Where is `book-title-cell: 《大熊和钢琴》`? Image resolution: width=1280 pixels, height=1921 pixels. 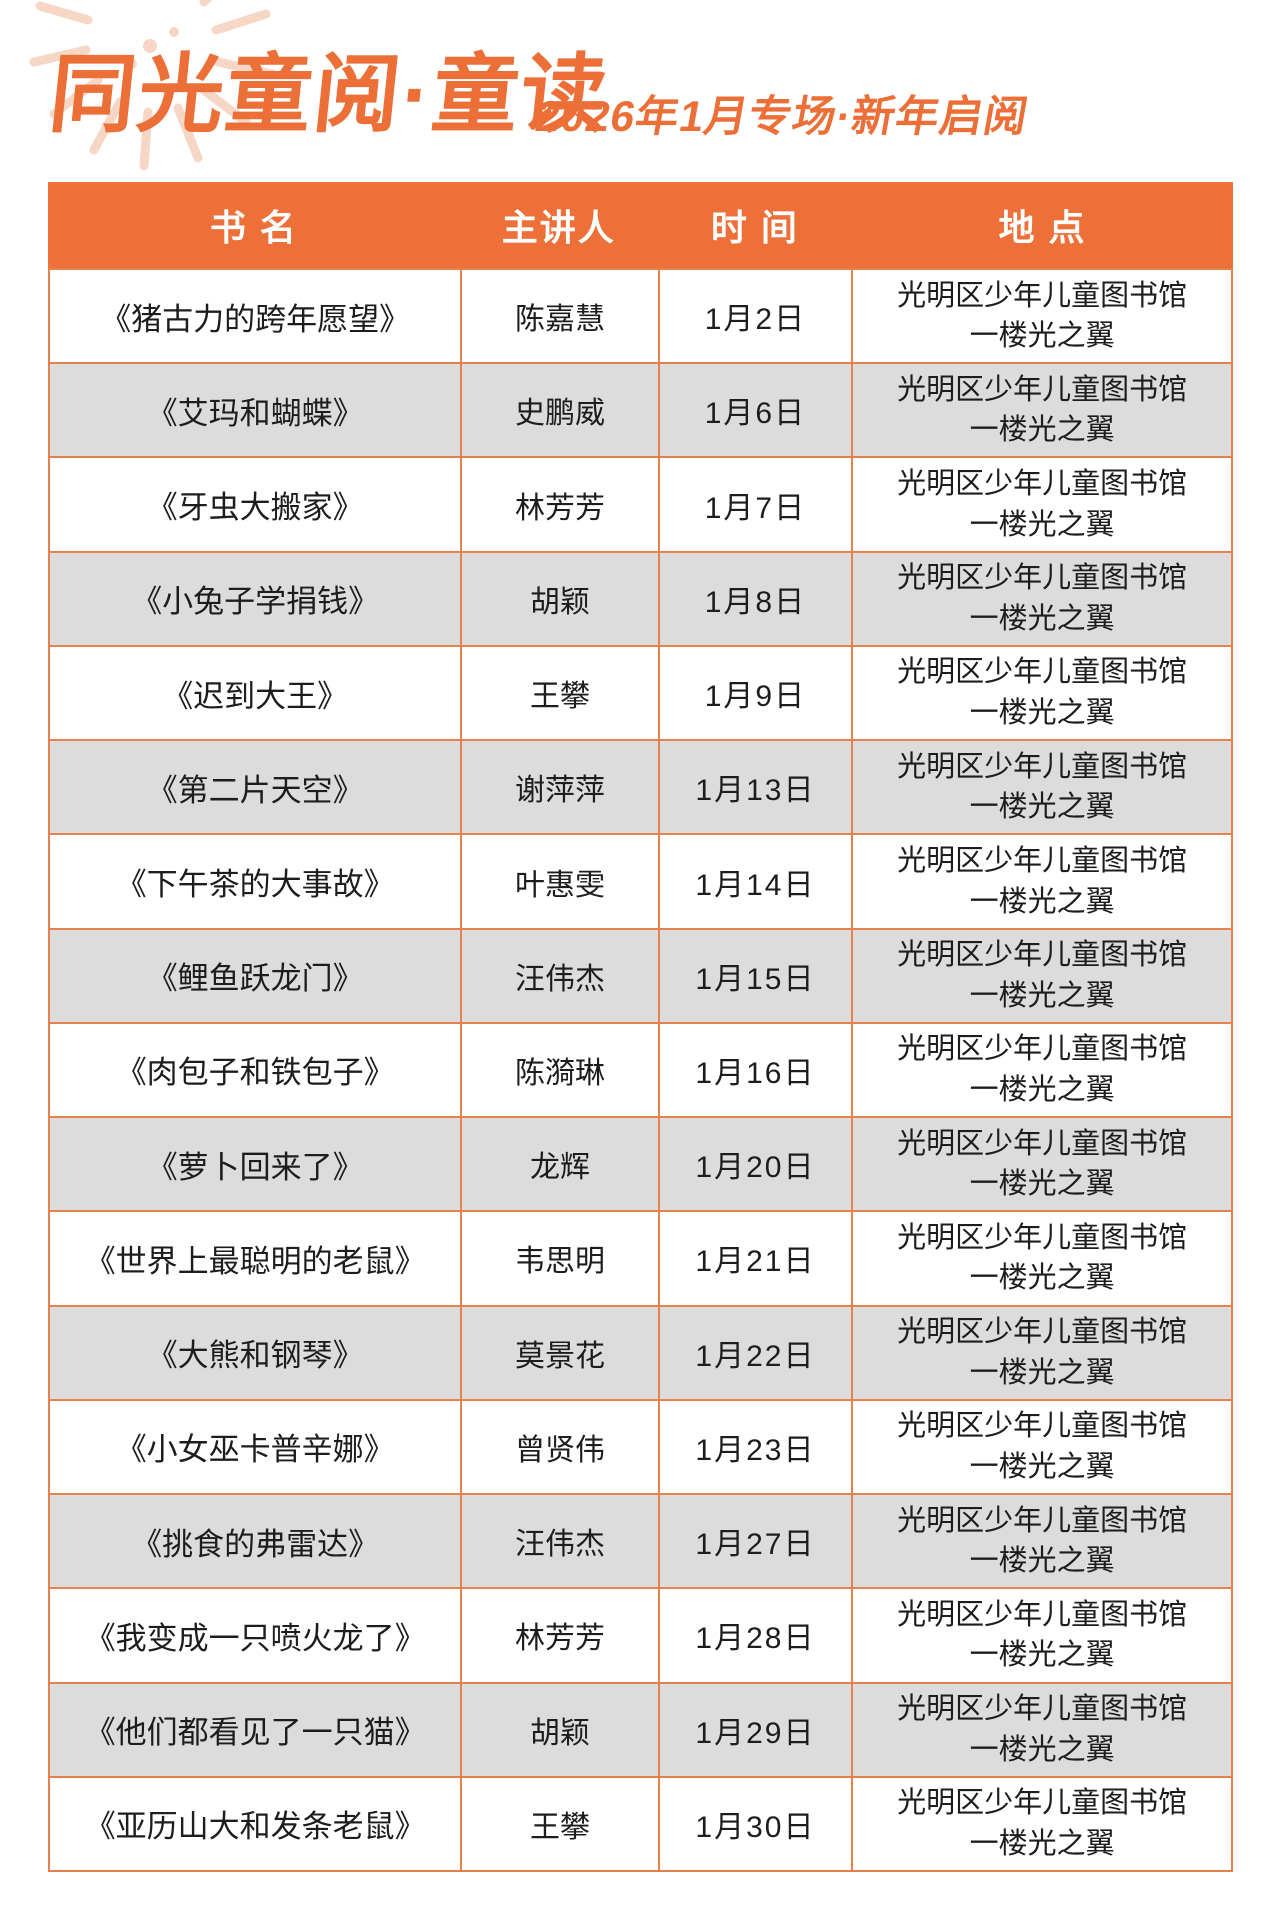
book-title-cell: 《大熊和钢琴》 is located at coordinates (255, 1356).